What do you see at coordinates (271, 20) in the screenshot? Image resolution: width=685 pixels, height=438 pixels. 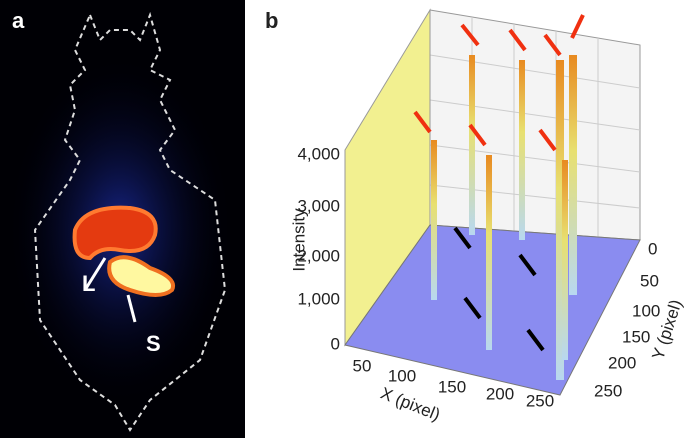 I see `panel-label: b` at bounding box center [271, 20].